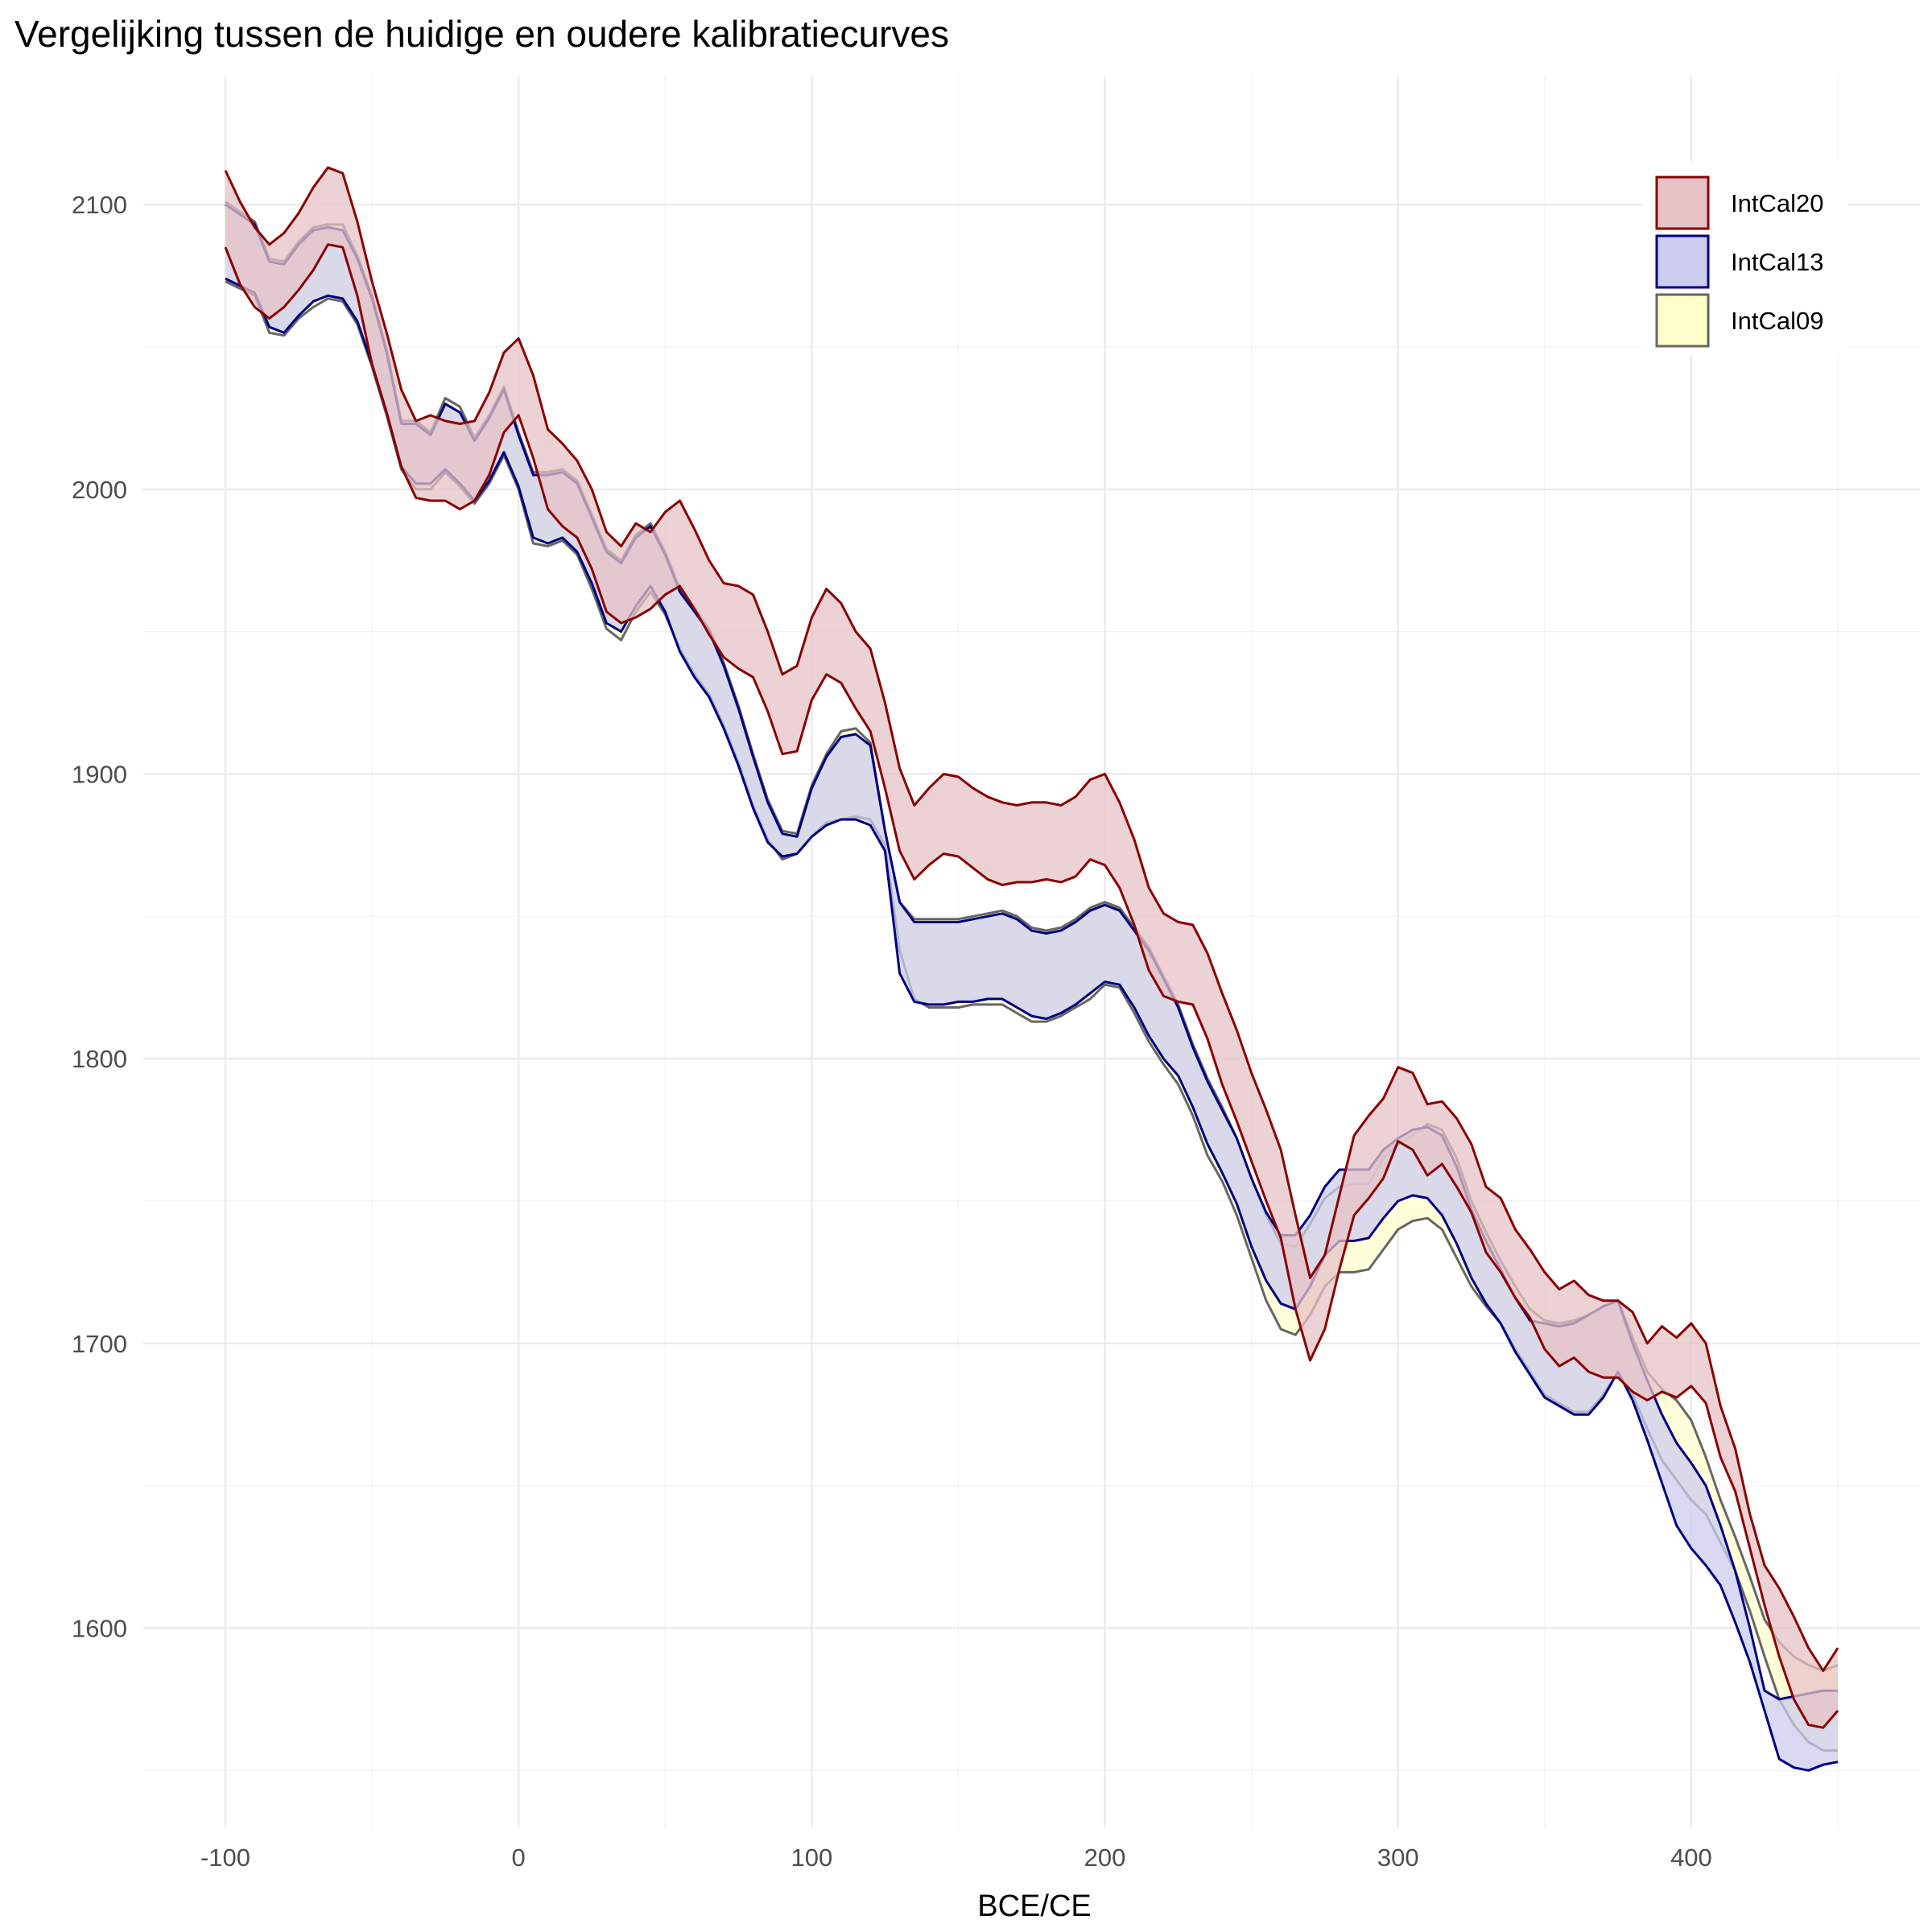 This screenshot has height=1932, width=1932. I want to click on legend-label-intcal20: IntCal20, so click(1777, 203).